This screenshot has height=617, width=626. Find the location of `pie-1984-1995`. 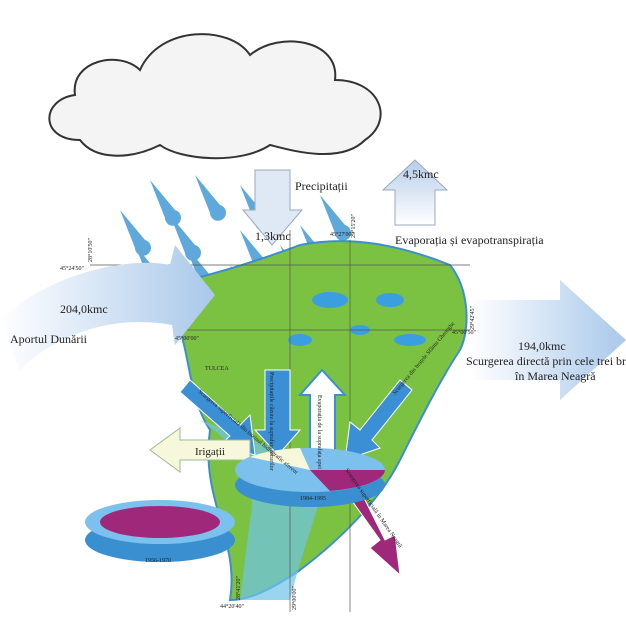

pie-1984-1995 is located at coordinates (310, 477).